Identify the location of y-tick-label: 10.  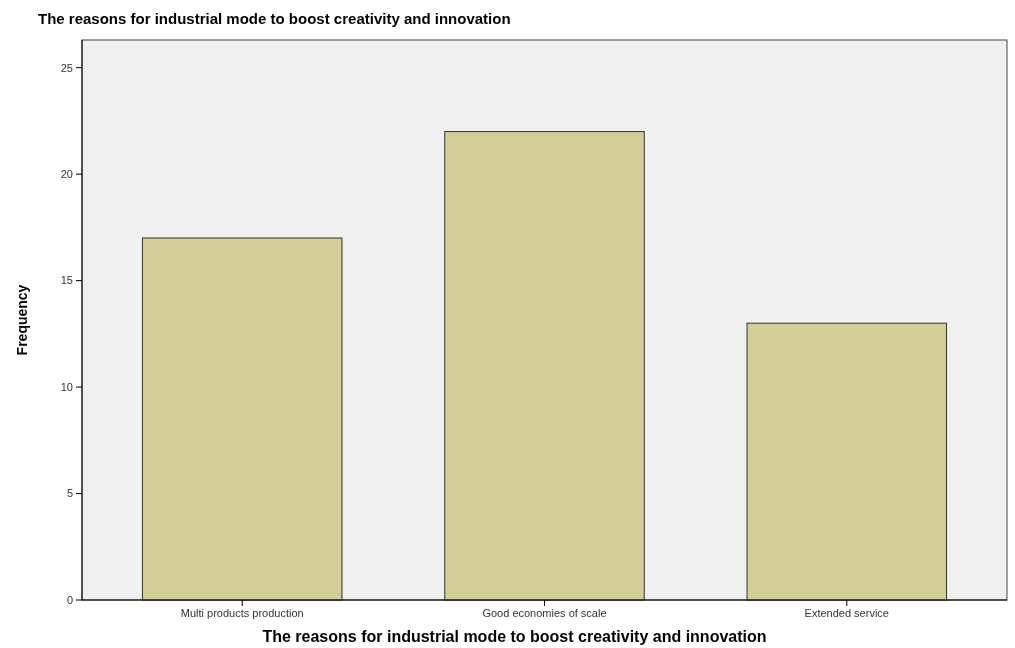
(66, 386).